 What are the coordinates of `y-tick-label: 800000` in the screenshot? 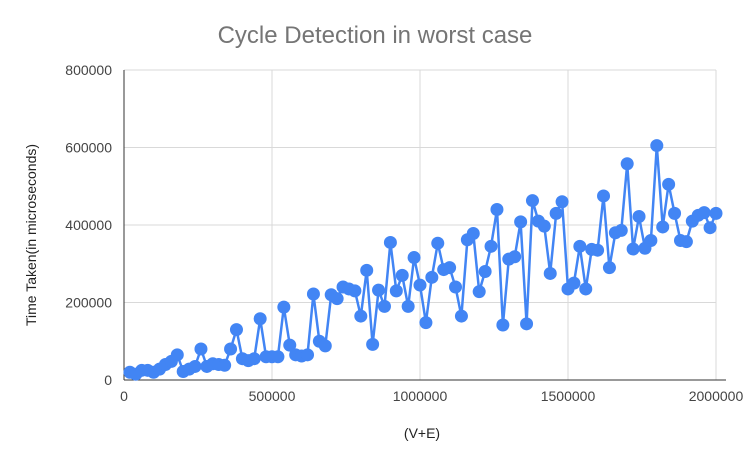 It's located at (88, 70).